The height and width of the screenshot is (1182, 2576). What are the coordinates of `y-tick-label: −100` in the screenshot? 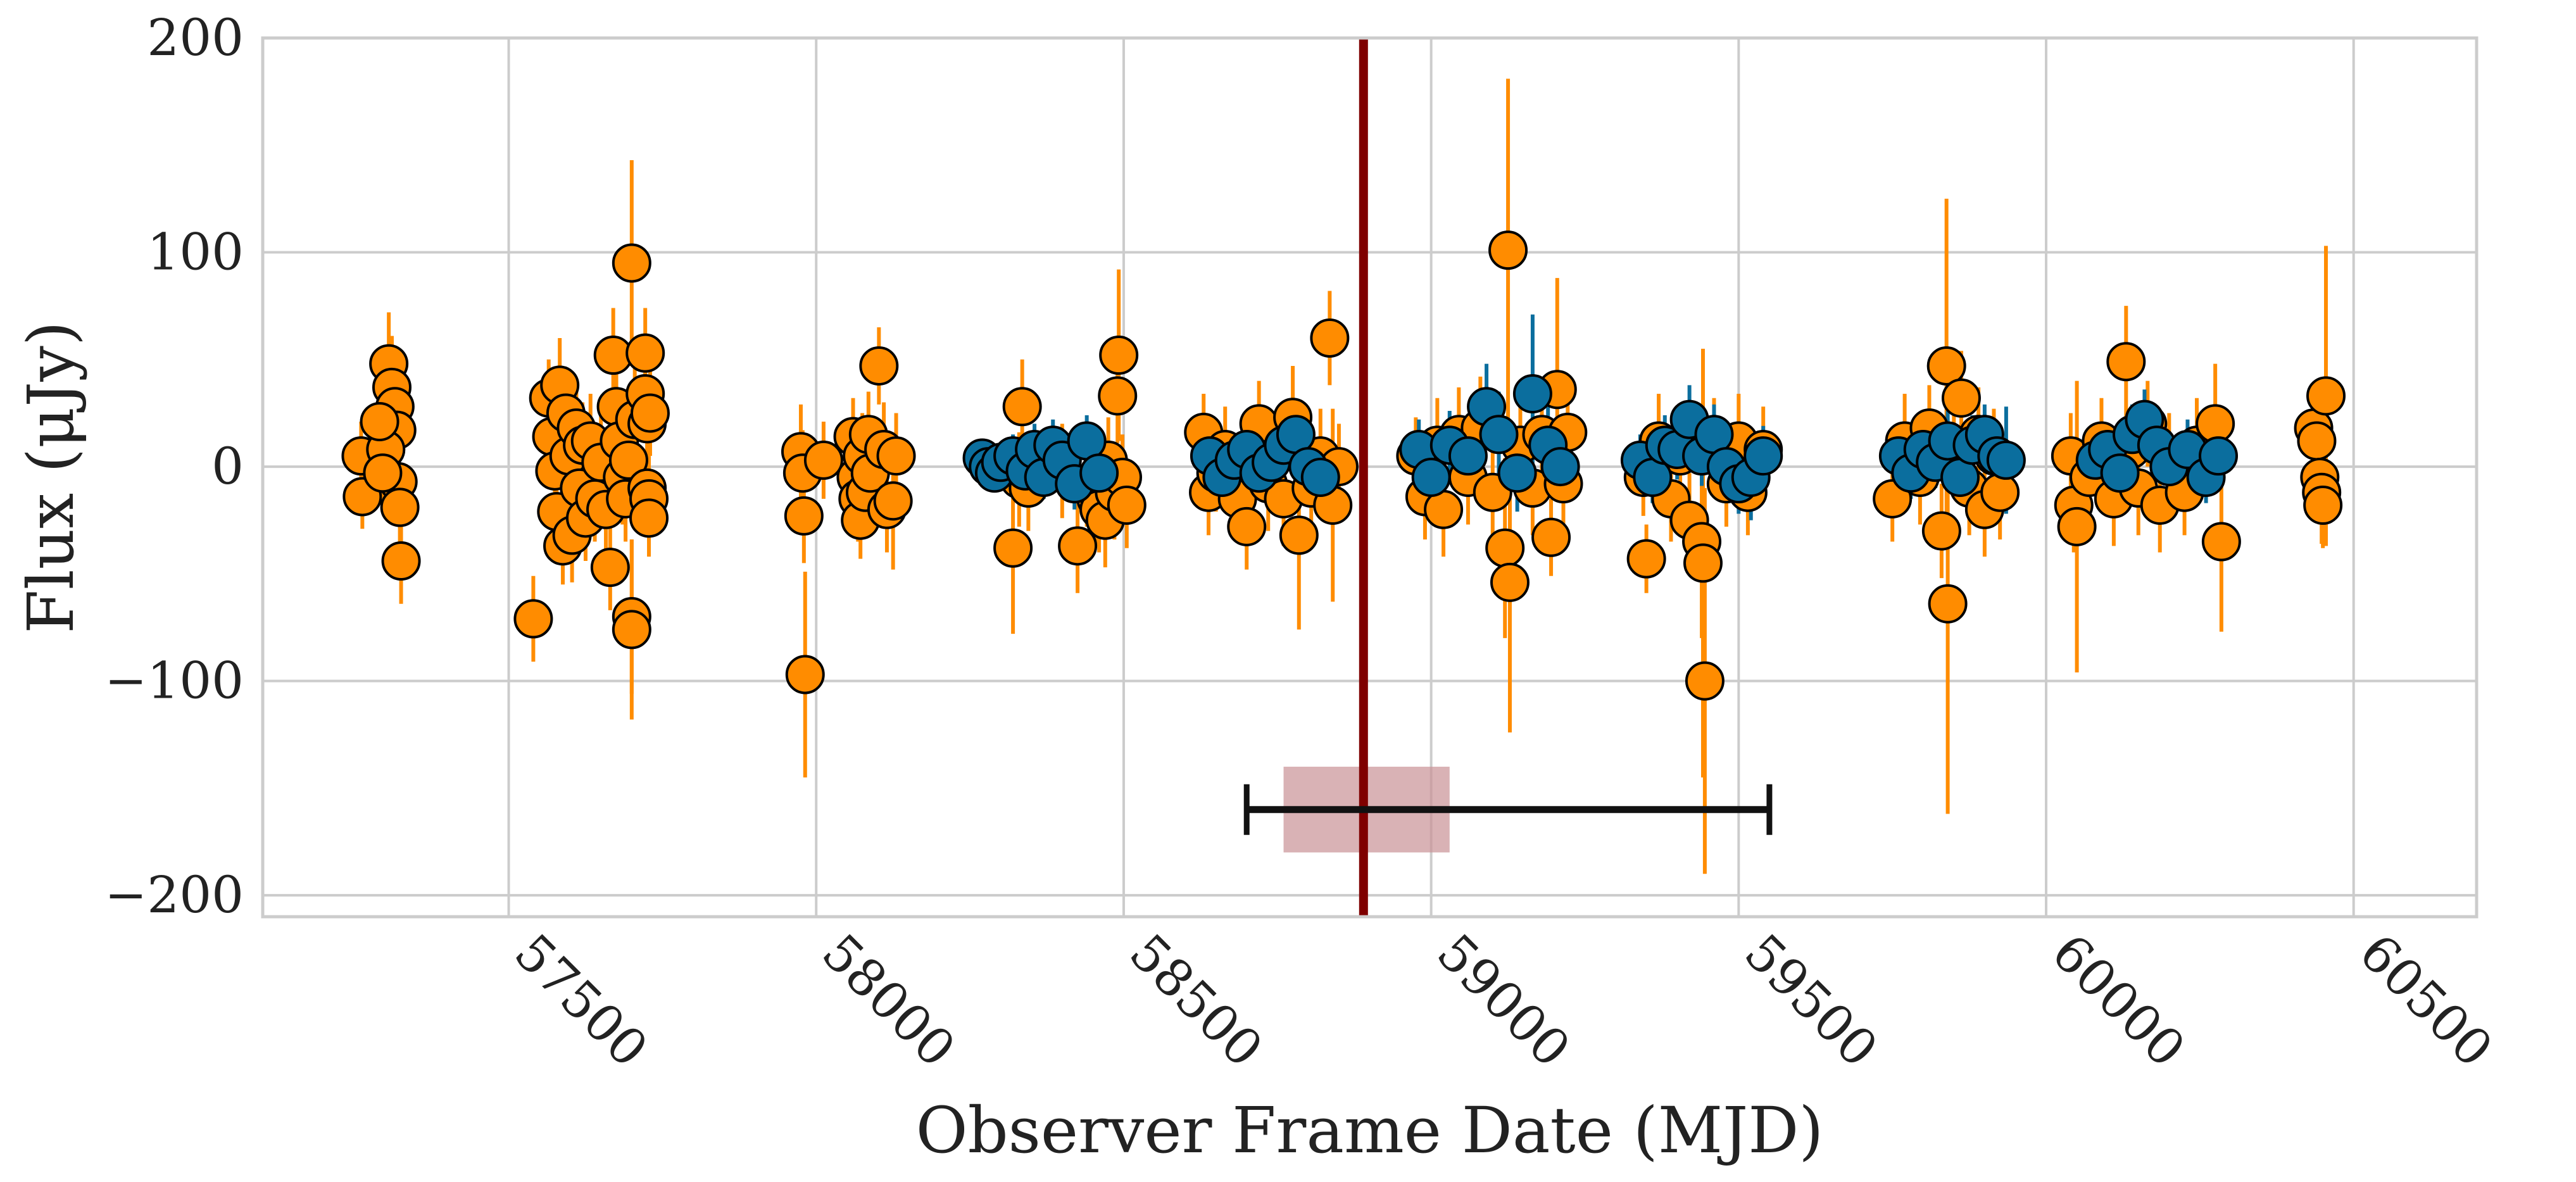 It's located at (174, 680).